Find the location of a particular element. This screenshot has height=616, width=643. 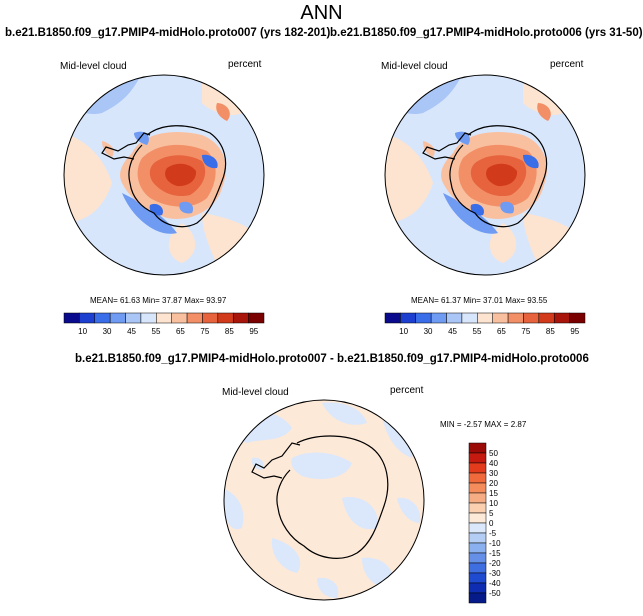

panel-1-variable-label: Mid-level cloud is located at coordinates (93, 66).